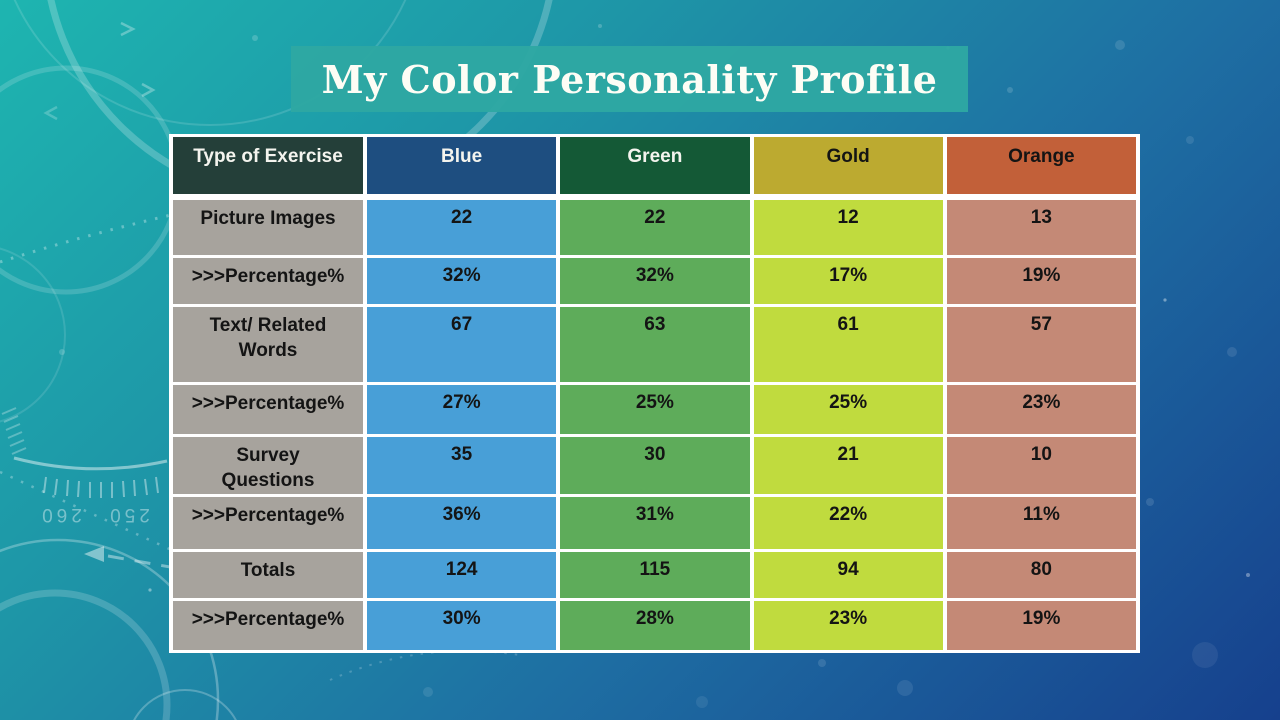  I want to click on table-row-percentage-2: >>>Percentage% 27% 25% 25% 23%, so click(654, 409).